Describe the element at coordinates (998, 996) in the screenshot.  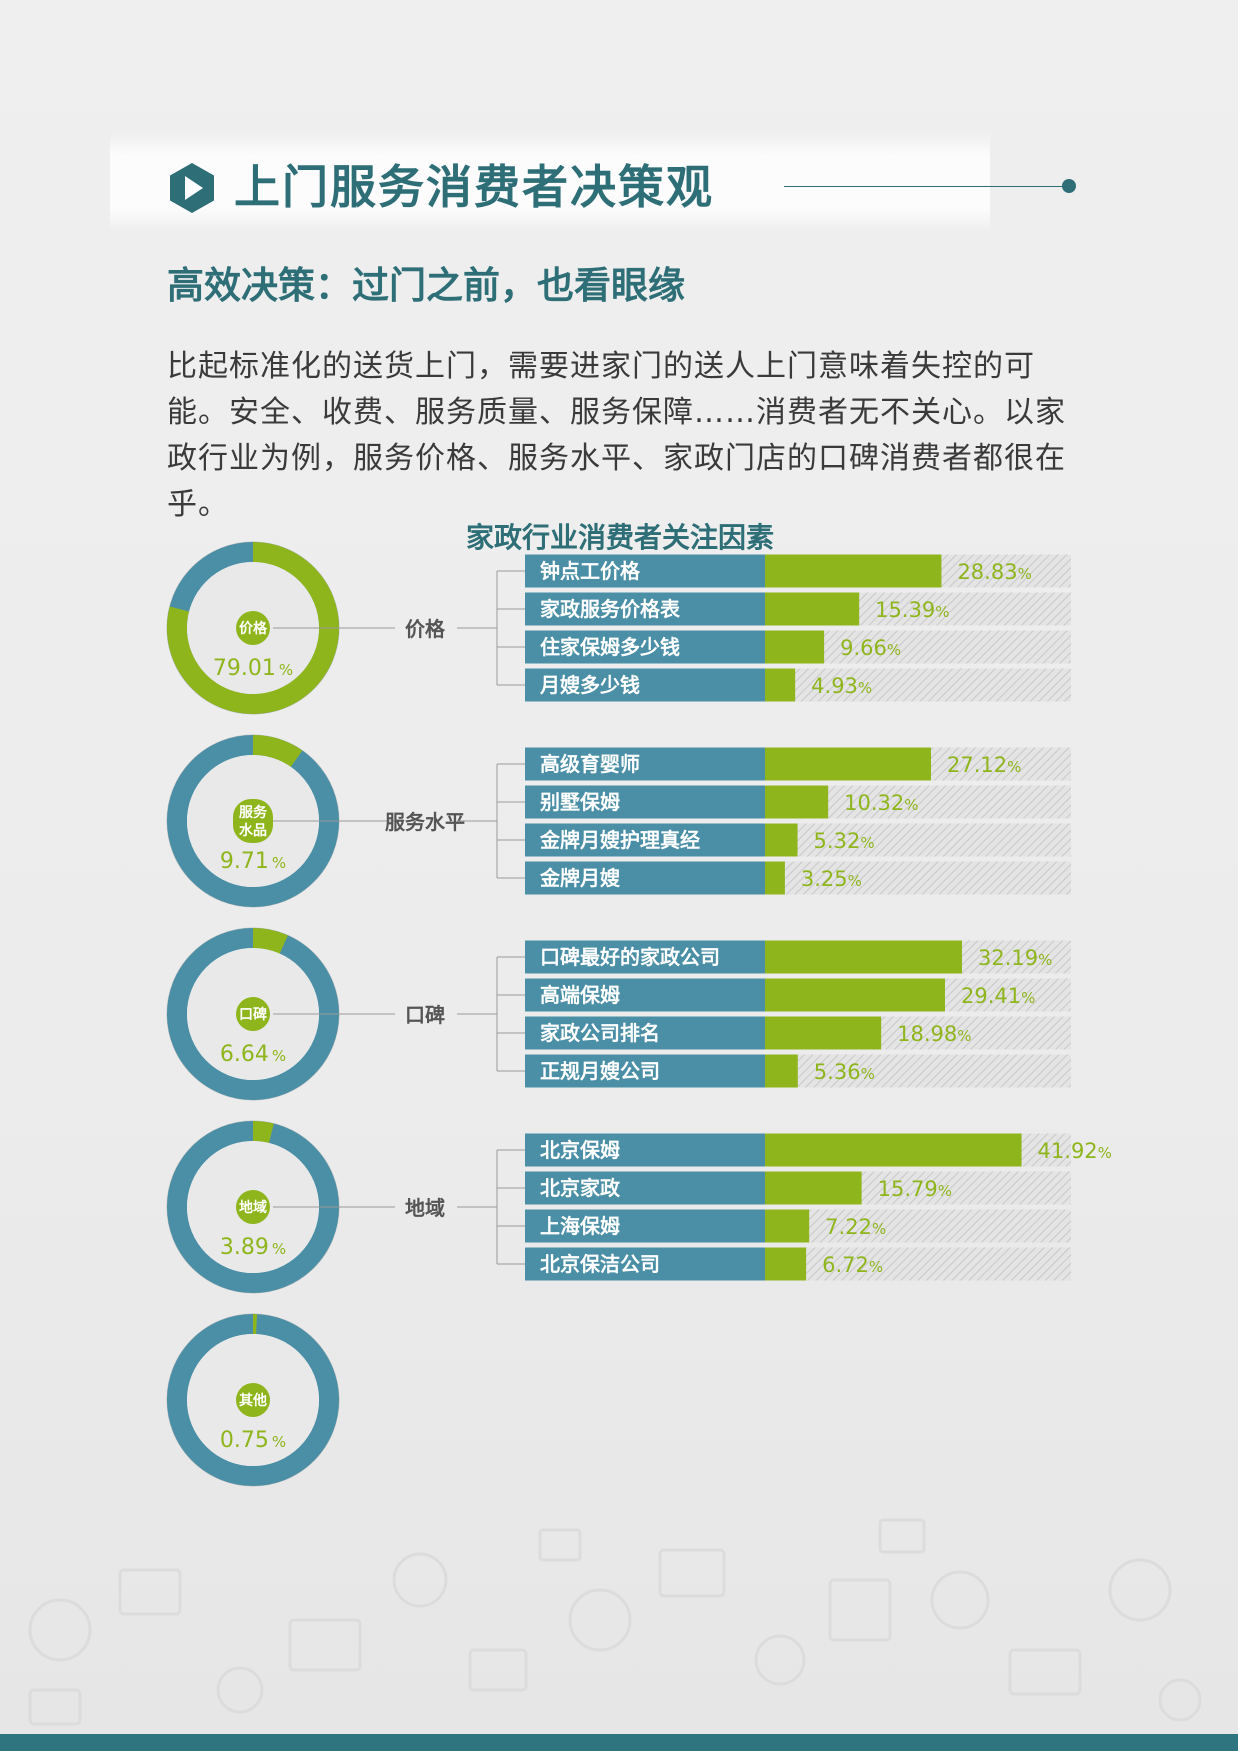
I see `bar-value-label: 29.41%` at that location.